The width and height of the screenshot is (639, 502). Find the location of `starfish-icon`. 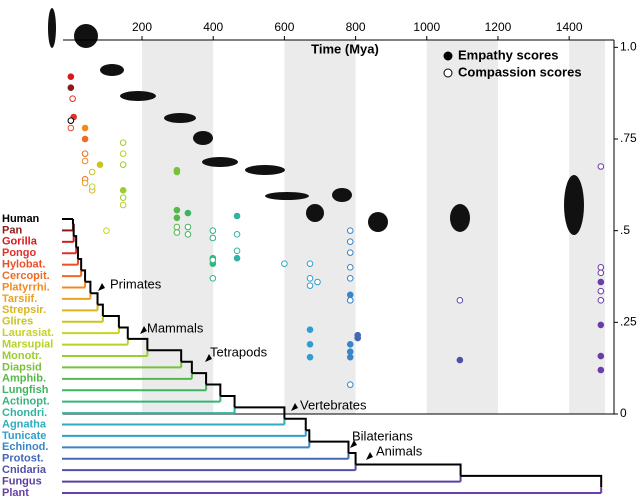

starfish-icon is located at coordinates (315, 213).